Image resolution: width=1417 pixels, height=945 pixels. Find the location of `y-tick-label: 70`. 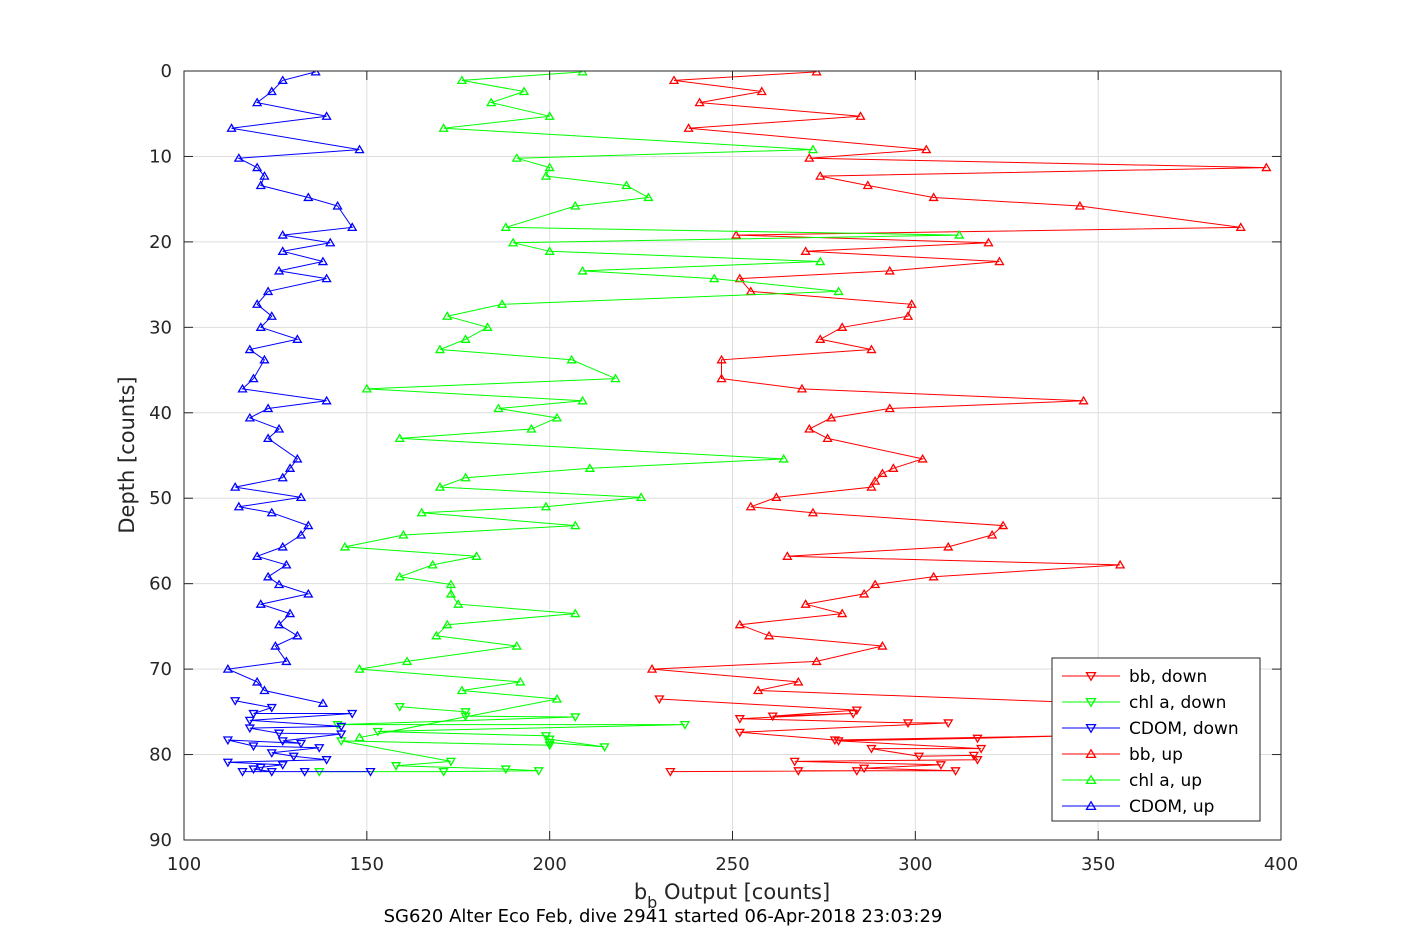

y-tick-label: 70 is located at coordinates (160, 669).